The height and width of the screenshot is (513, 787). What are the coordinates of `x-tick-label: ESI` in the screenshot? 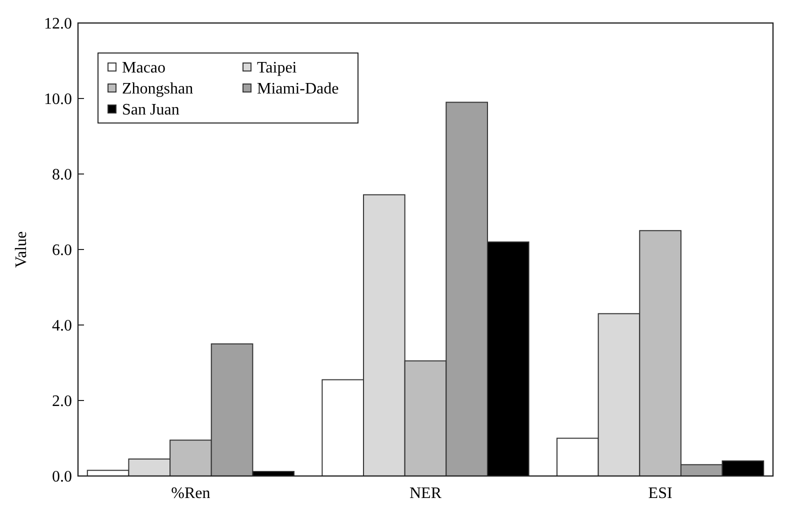 It's located at (660, 493).